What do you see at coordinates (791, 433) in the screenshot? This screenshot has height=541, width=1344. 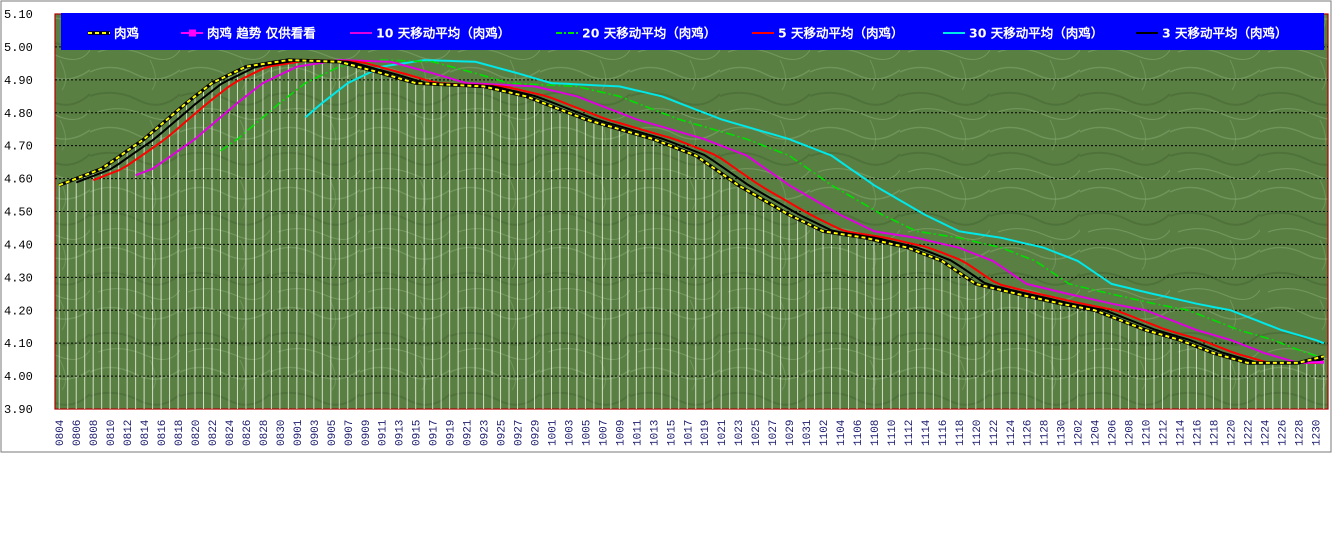 I see `x-tick-label: 1029` at bounding box center [791, 433].